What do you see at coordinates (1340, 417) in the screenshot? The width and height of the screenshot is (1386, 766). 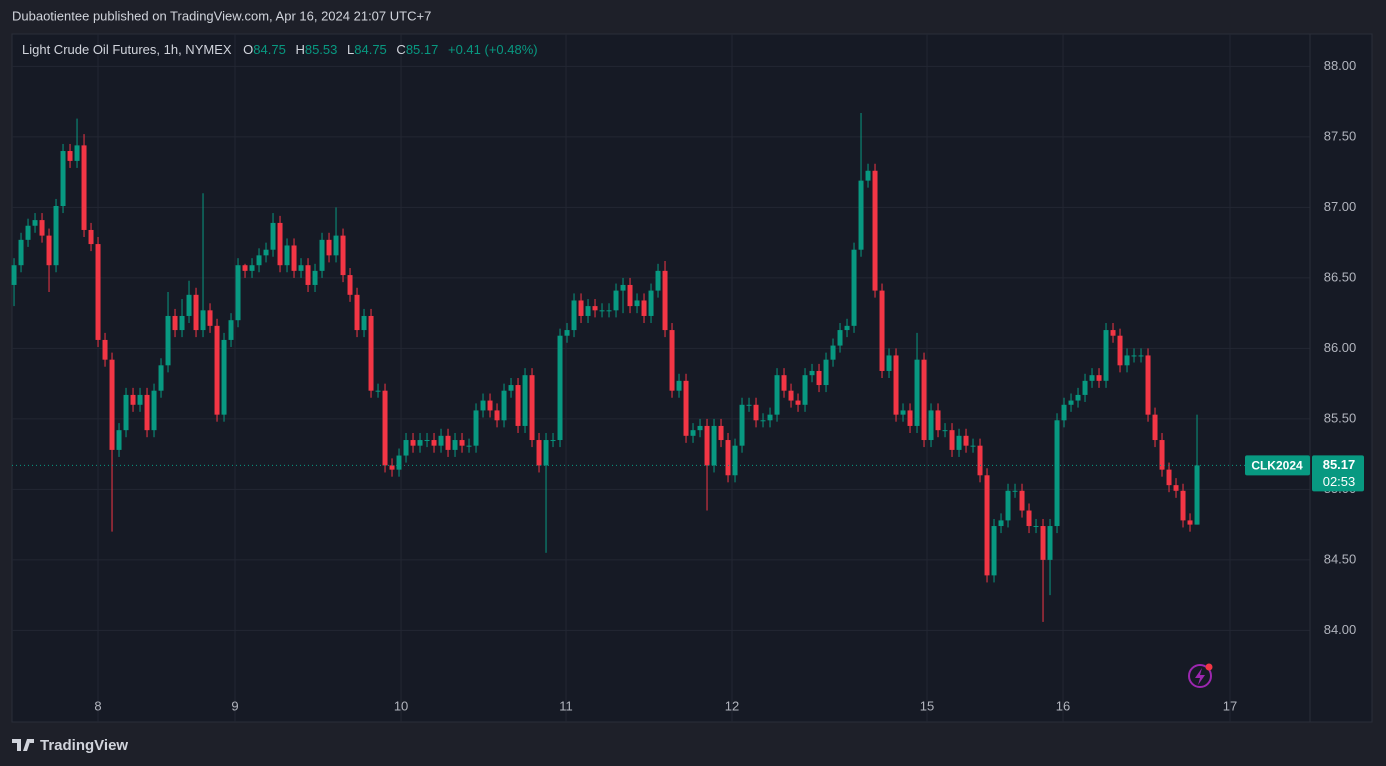 I see `y-tick-label: 85.50` at bounding box center [1340, 417].